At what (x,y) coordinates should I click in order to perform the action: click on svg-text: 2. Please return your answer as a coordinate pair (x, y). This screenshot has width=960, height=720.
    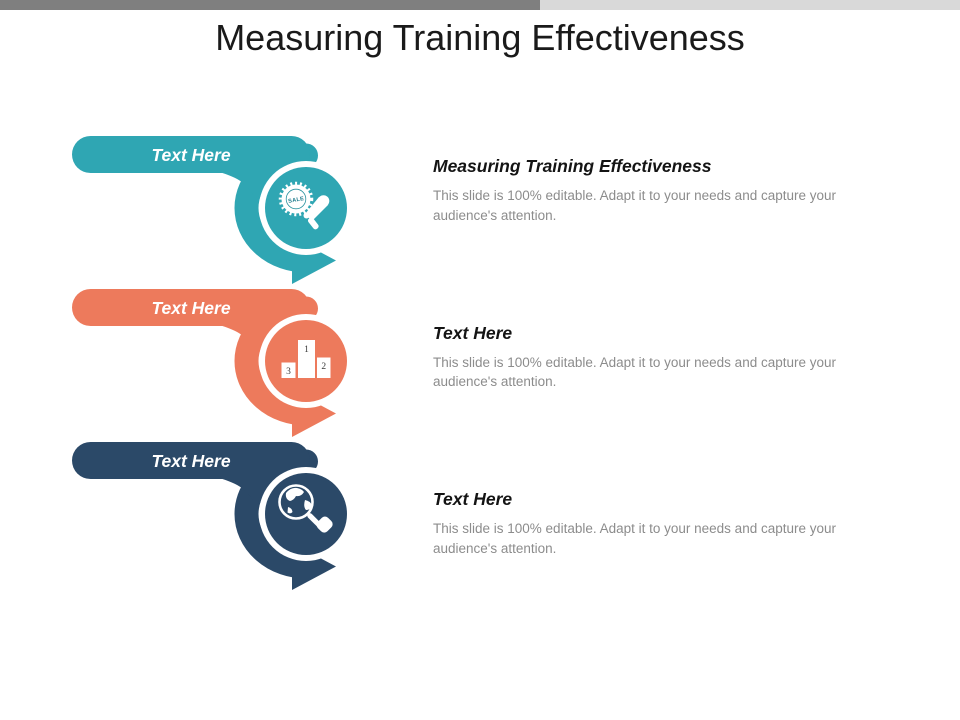
    Looking at the image, I should click on (323, 367).